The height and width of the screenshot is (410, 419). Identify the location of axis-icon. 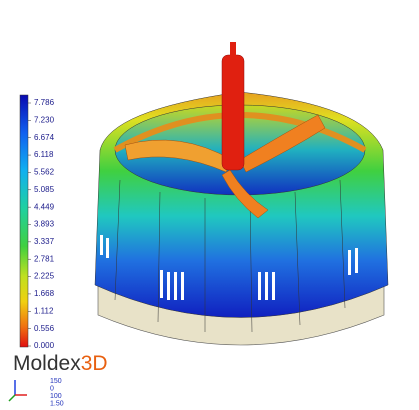
(17, 391).